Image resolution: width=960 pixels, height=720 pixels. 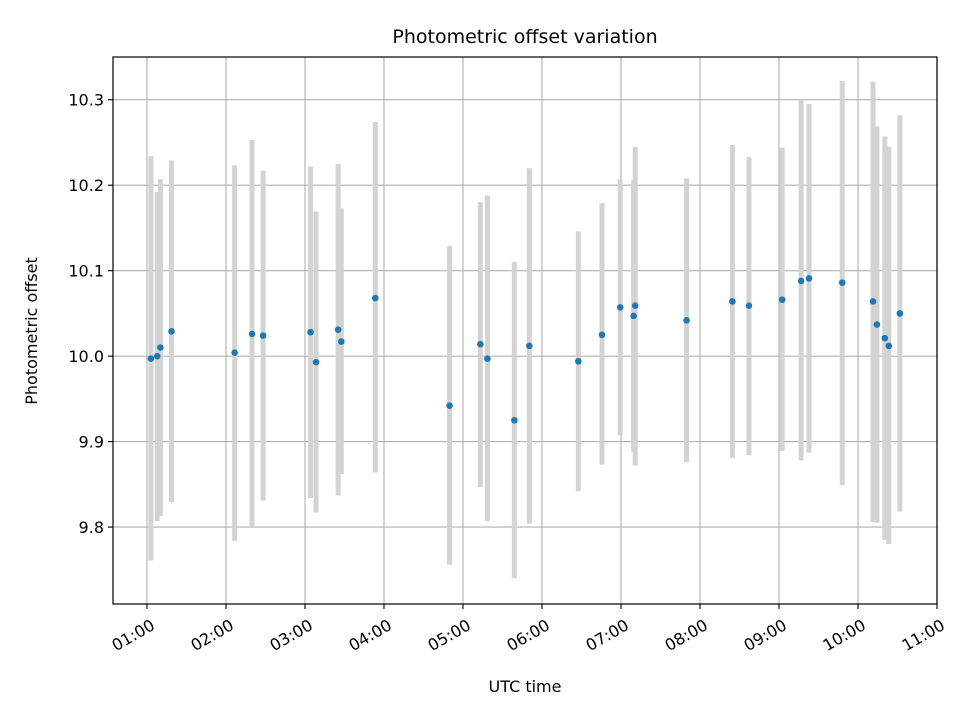 I want to click on y-tick-label-4: 10.2, so click(x=86, y=185).